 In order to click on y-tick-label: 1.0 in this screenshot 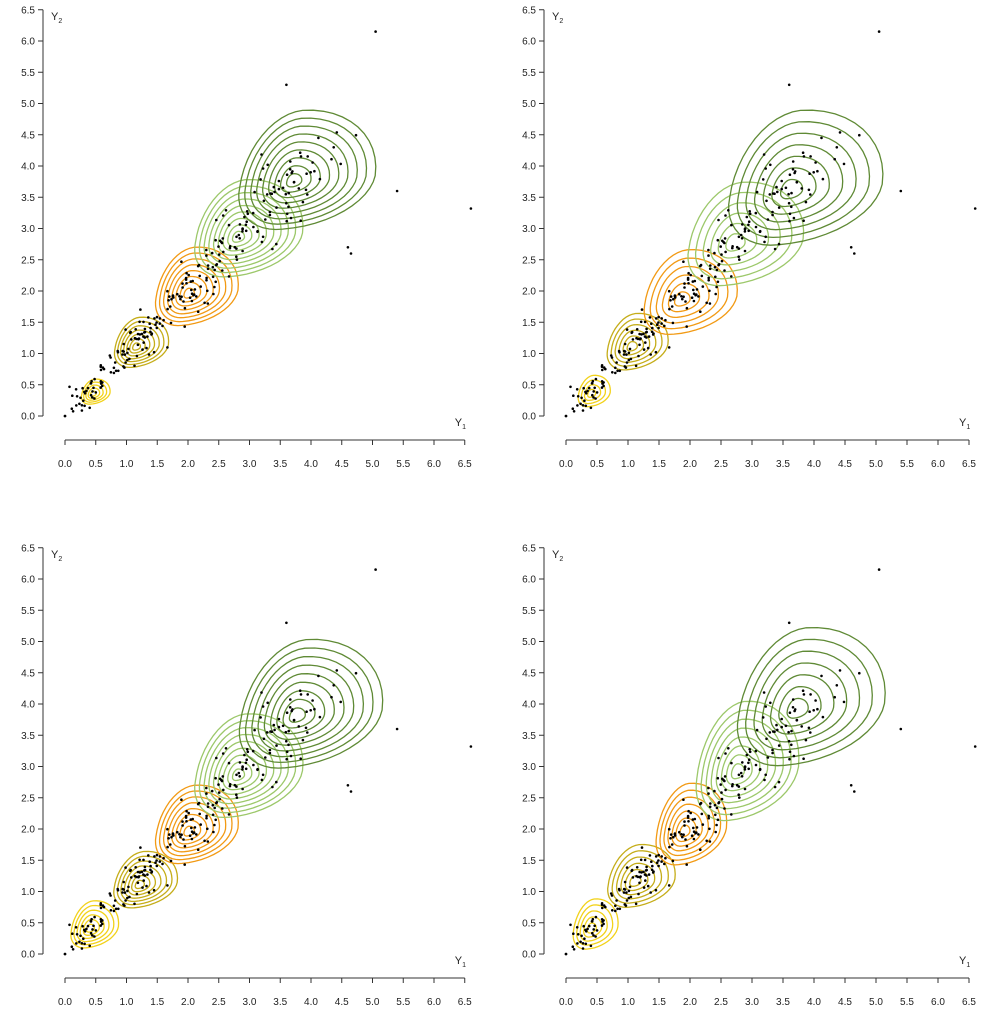, I will do `click(28, 354)`.